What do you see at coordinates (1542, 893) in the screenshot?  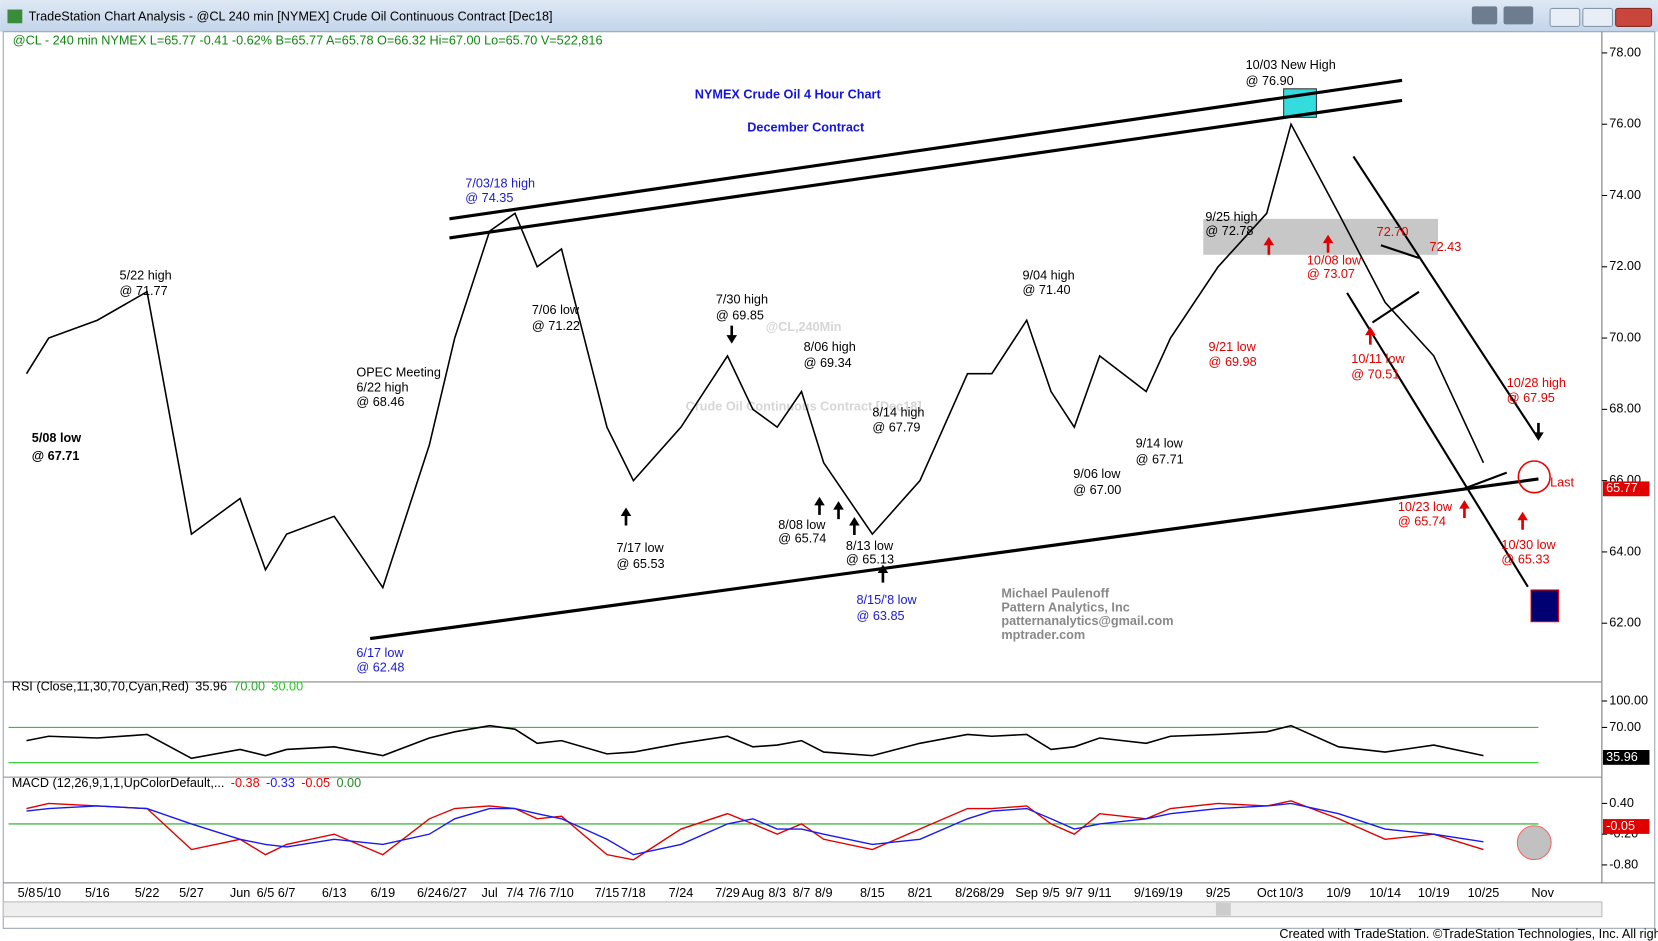 I see `x-tick-label: Nov` at bounding box center [1542, 893].